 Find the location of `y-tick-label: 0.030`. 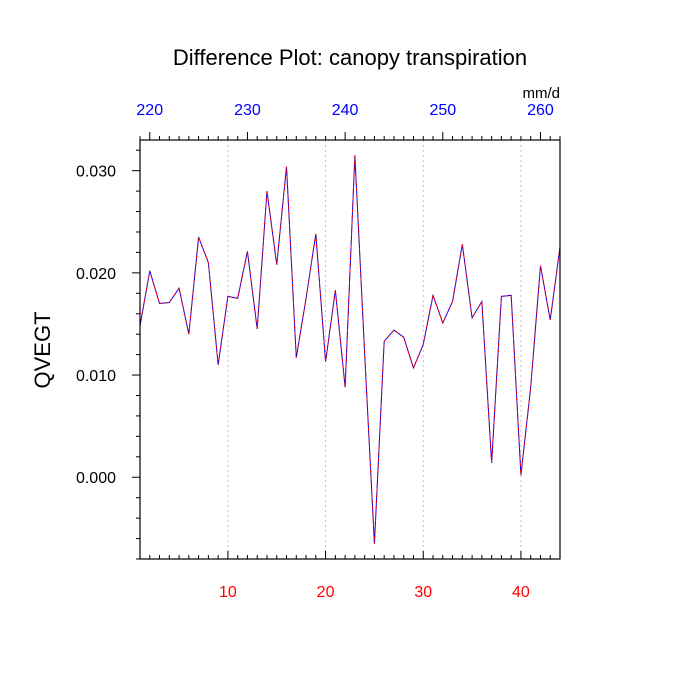

y-tick-label: 0.030 is located at coordinates (96, 172).